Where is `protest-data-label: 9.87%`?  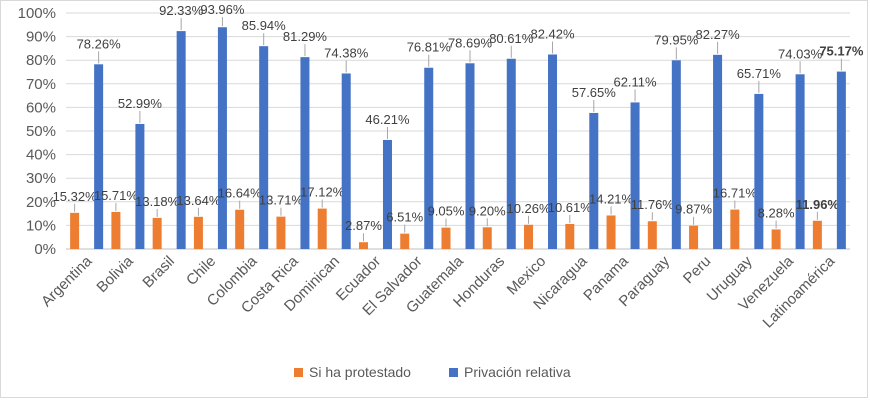 protest-data-label: 9.87% is located at coordinates (693, 209).